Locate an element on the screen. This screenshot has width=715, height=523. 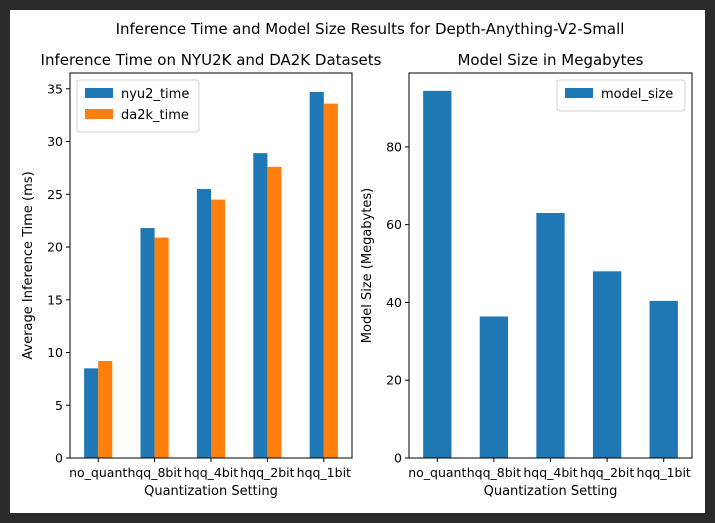
legend-label-da2k_time: da2k_time is located at coordinates (155, 115).